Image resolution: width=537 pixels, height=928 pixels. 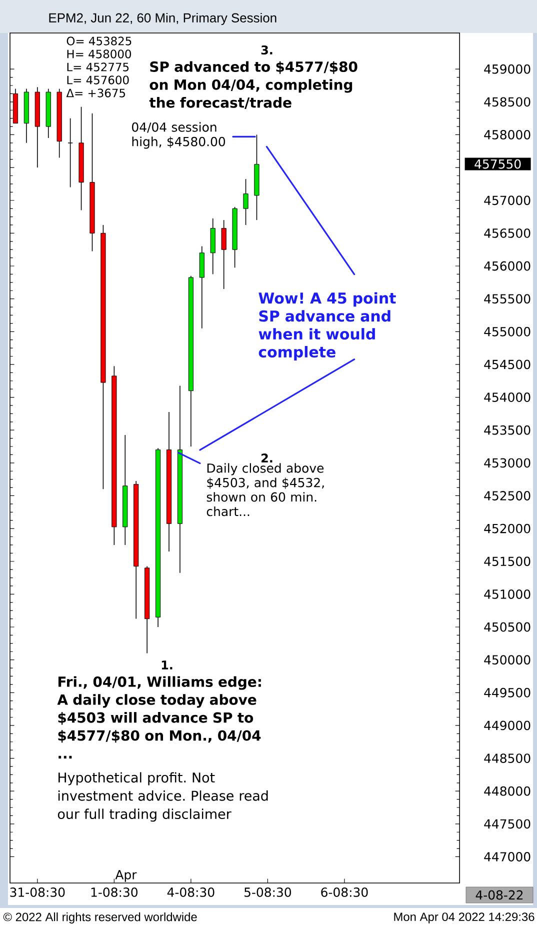 I want to click on y-tick-label: 456500, so click(x=507, y=233).